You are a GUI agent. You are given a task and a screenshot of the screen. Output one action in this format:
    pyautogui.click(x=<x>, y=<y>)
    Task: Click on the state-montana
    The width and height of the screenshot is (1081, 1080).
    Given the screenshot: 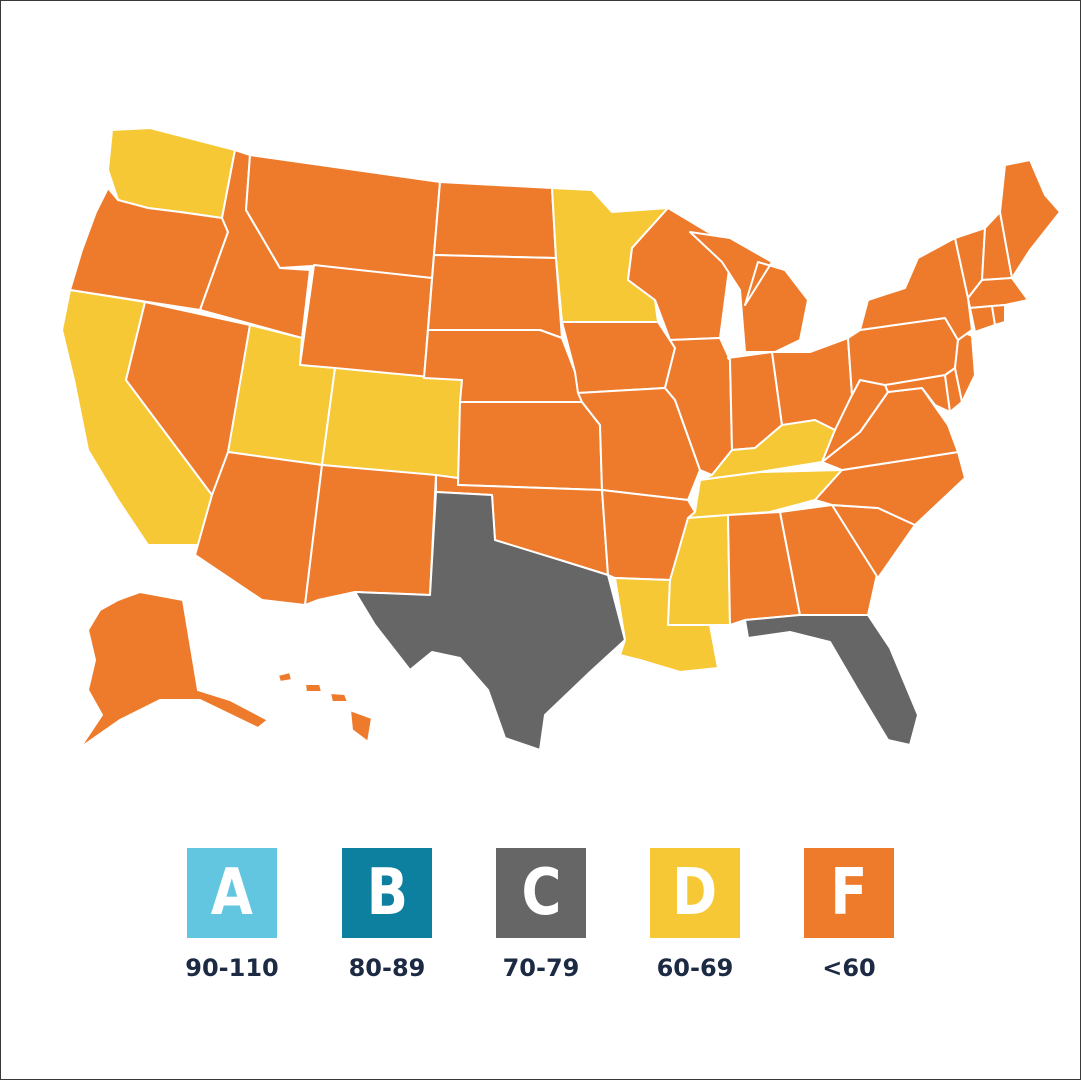 What is the action you would take?
    pyautogui.click(x=343, y=216)
    